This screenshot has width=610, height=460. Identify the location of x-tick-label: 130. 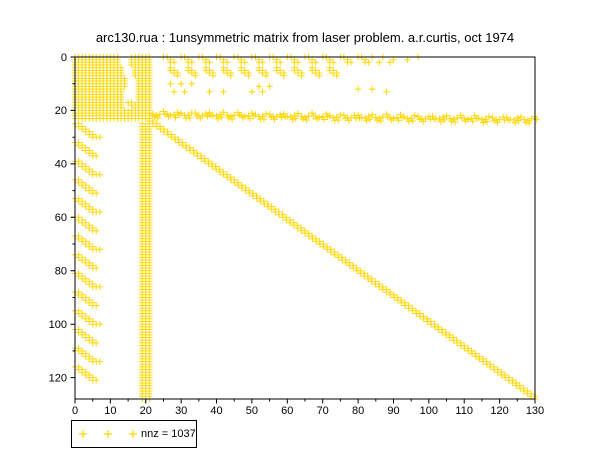
(535, 411).